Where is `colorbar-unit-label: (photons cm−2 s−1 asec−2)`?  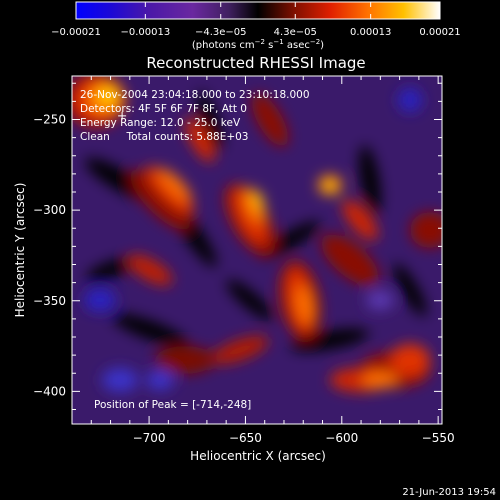 colorbar-unit-label: (photons cm−2 s−1 asec−2) is located at coordinates (258, 44).